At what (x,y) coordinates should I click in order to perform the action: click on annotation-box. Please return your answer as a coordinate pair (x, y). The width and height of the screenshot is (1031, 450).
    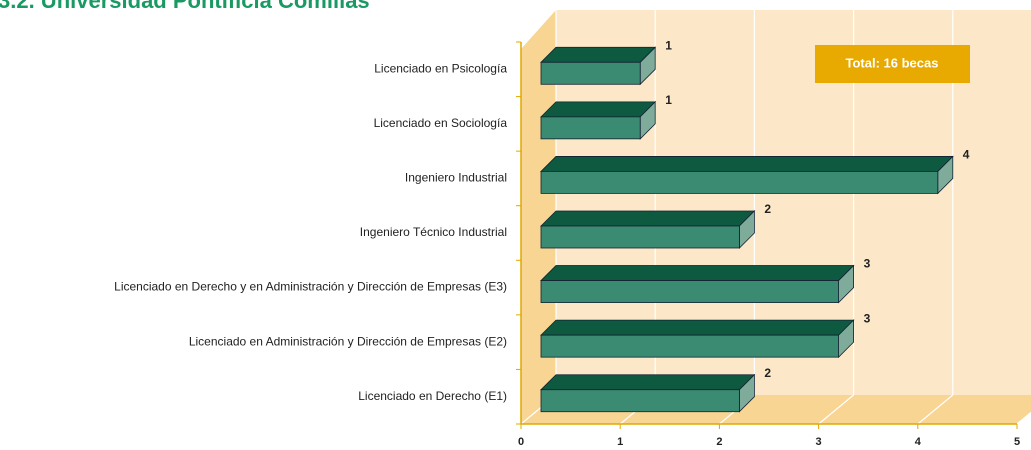
    Looking at the image, I should click on (892, 64).